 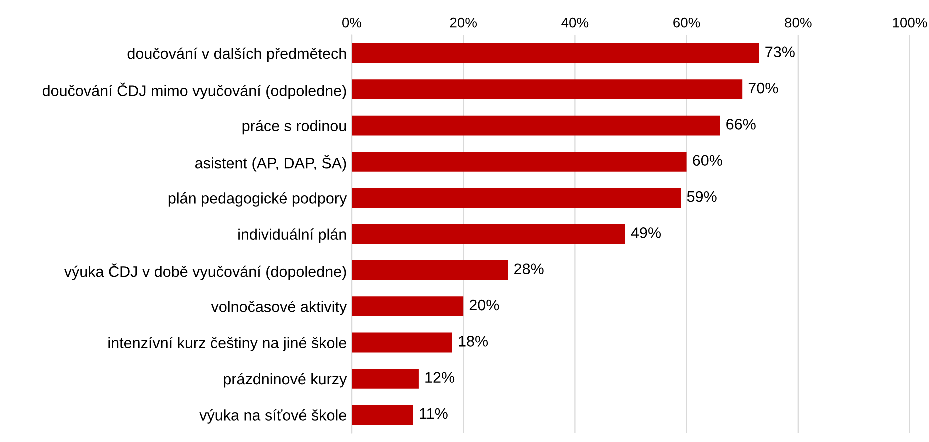 I want to click on x-tick-label: 40%, so click(x=575, y=23).